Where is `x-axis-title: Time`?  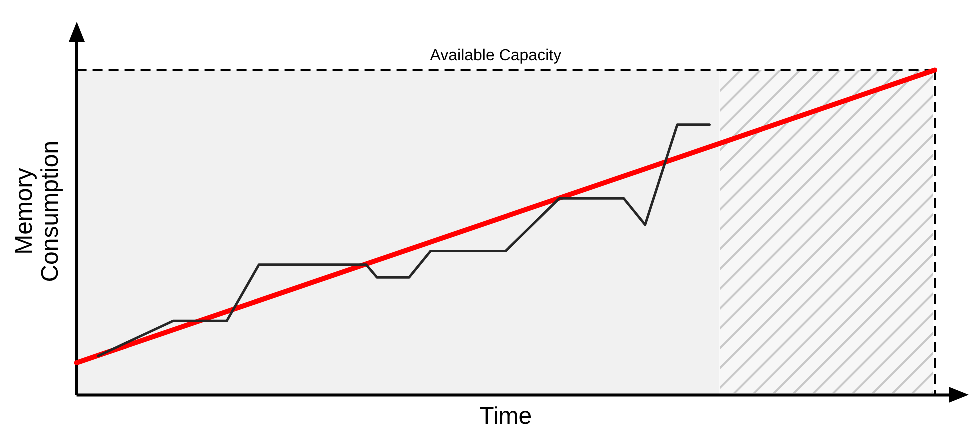 x-axis-title: Time is located at coordinates (506, 416).